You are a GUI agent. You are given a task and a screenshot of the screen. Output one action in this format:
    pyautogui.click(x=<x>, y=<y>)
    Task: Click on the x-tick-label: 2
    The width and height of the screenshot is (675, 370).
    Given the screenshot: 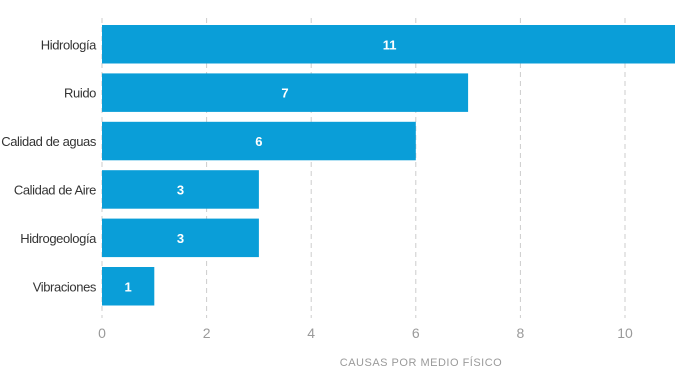 What is the action you would take?
    pyautogui.click(x=207, y=333)
    